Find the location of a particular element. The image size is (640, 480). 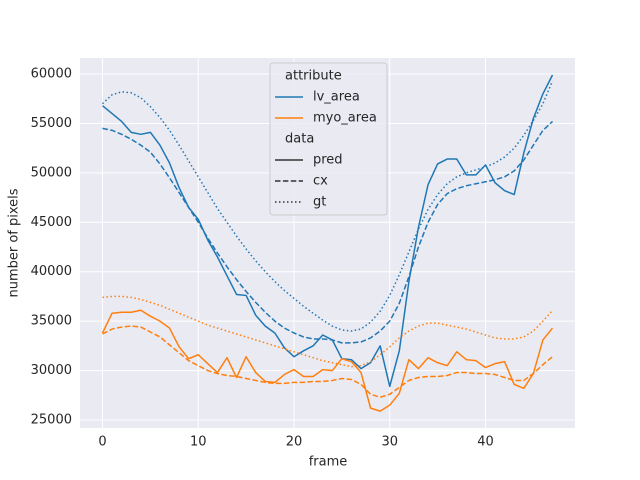

legend-title: attribute is located at coordinates (313, 76).